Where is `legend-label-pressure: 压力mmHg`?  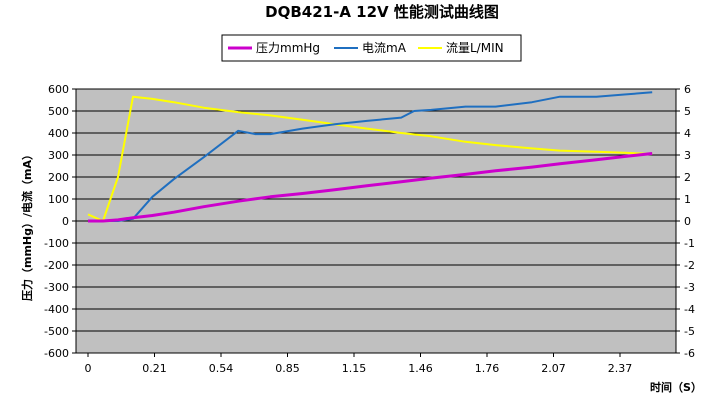 legend-label-pressure: 压力mmHg is located at coordinates (288, 48).